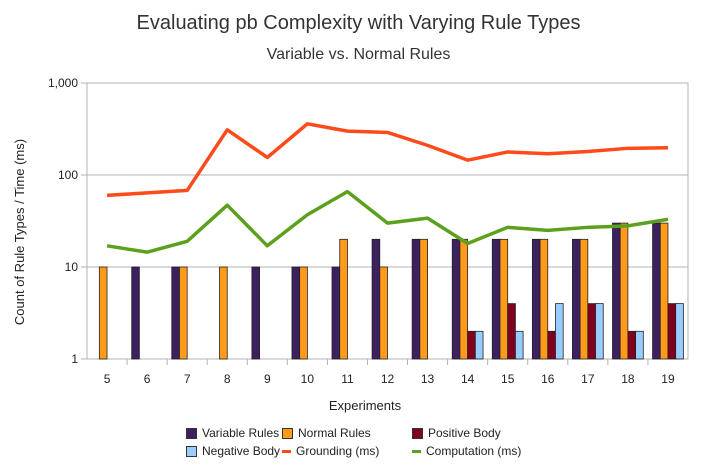  I want to click on x-tick-label: 17, so click(588, 379).